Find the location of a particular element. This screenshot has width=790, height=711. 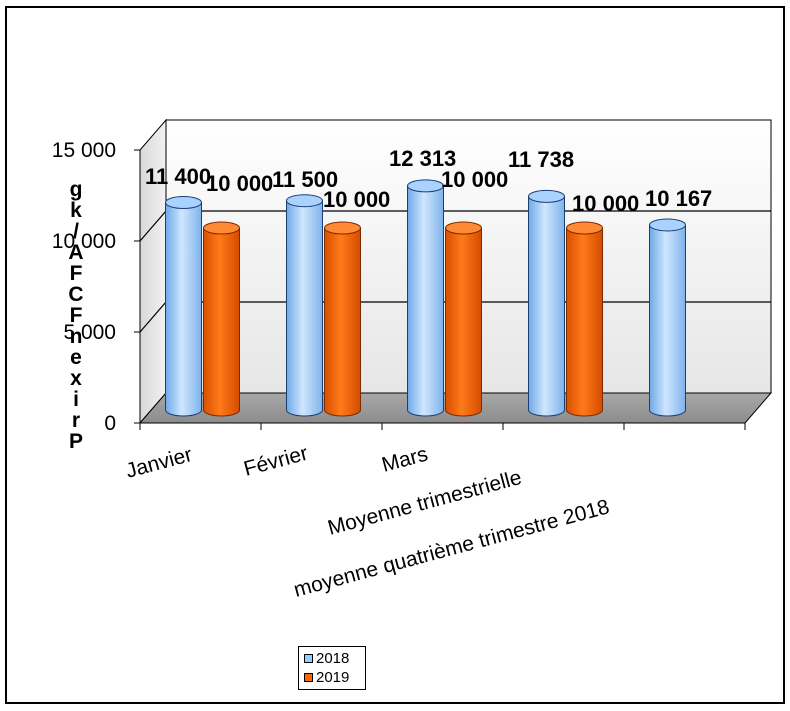

data-label-2019-3: 10 000 is located at coordinates (605, 203).